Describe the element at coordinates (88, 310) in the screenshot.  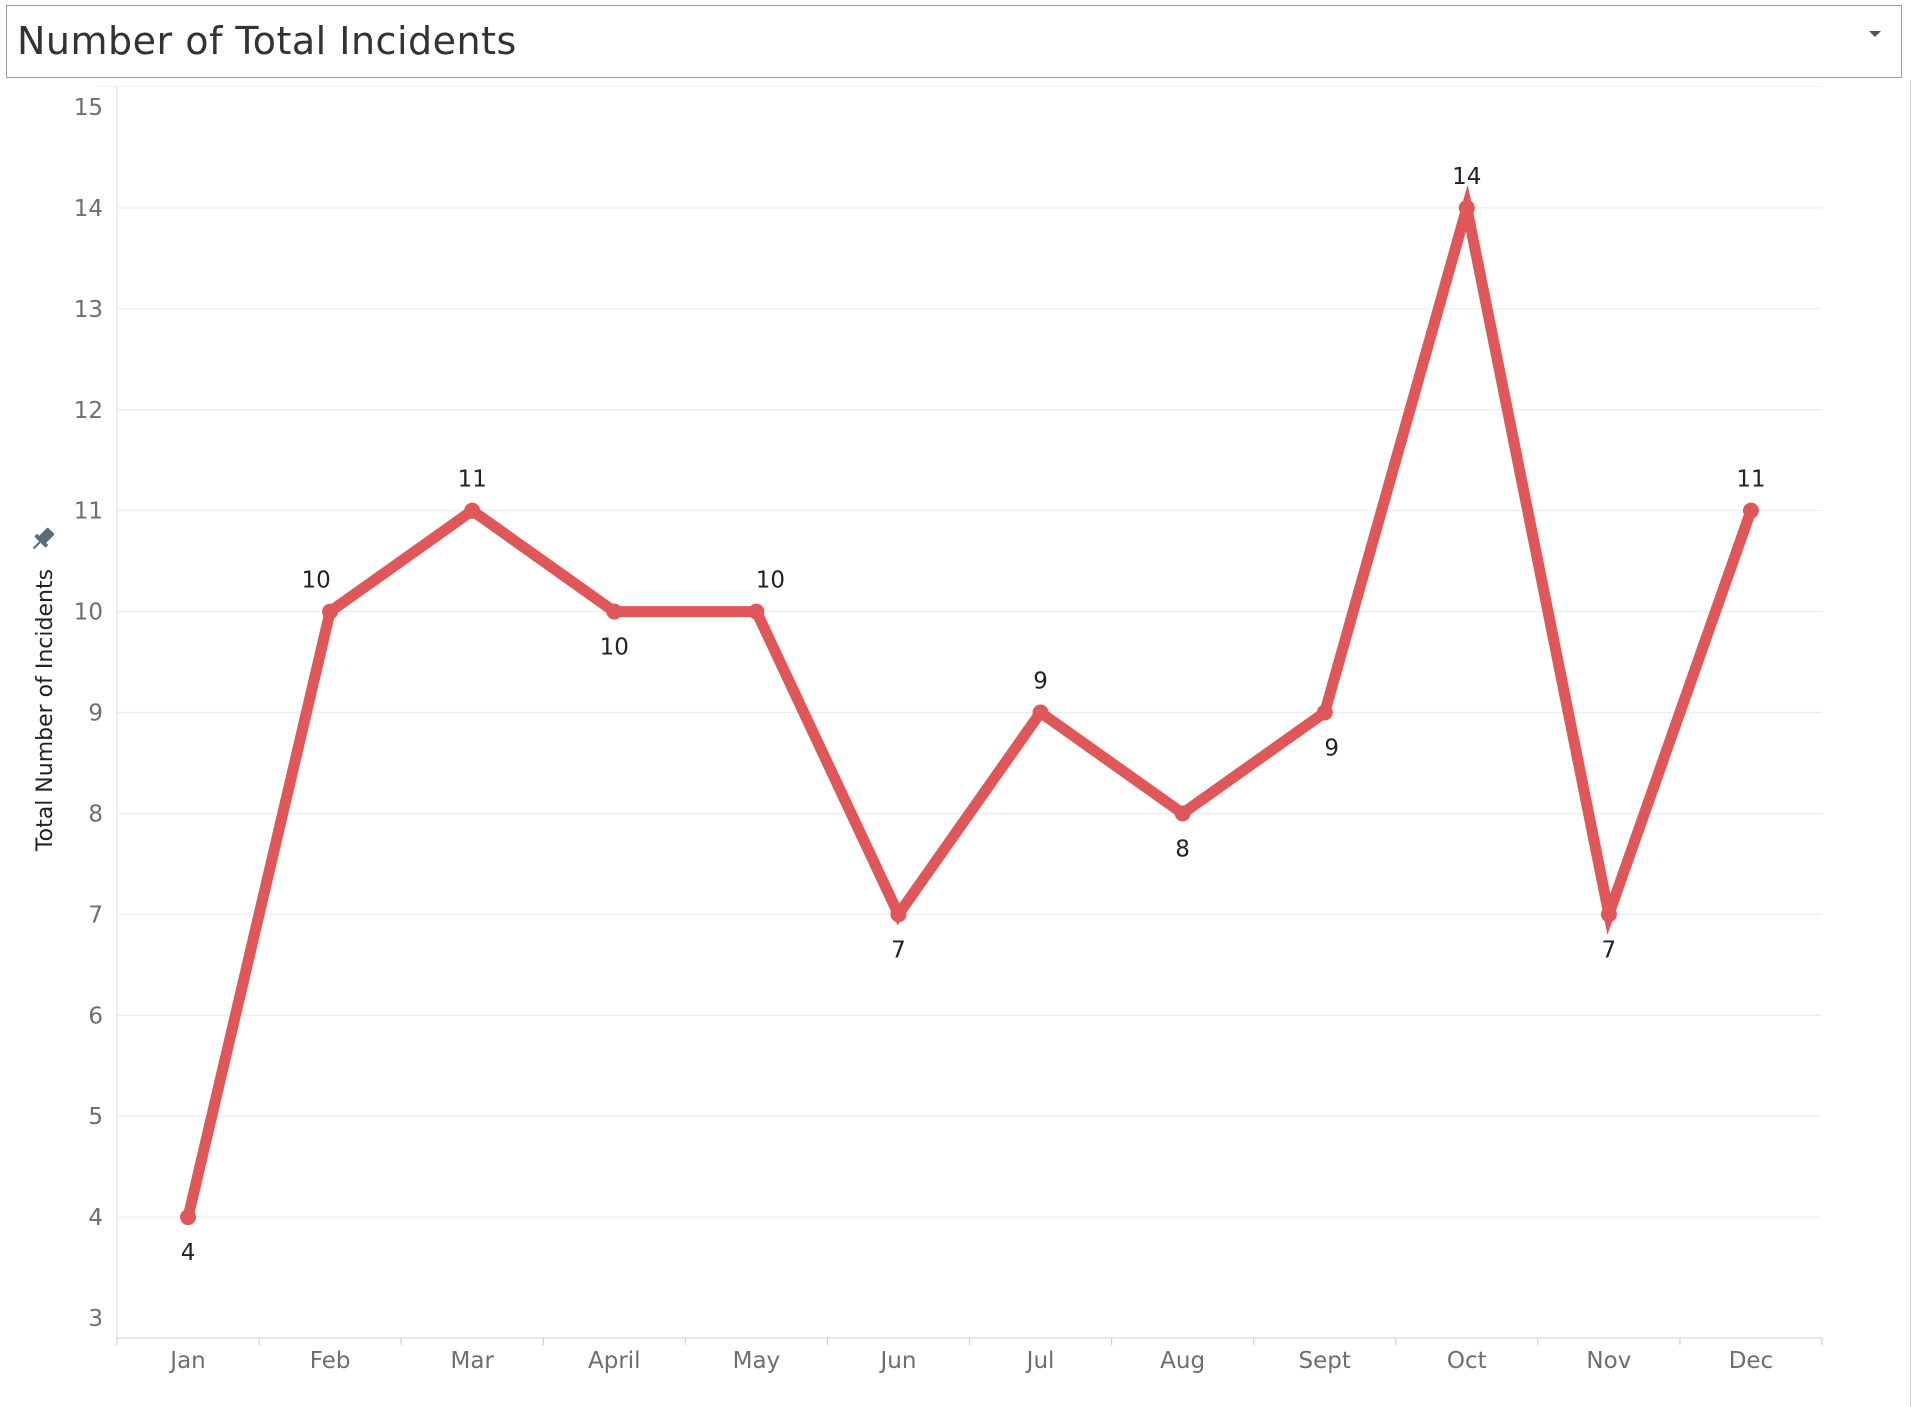
I see `y-tick-label: 13` at that location.